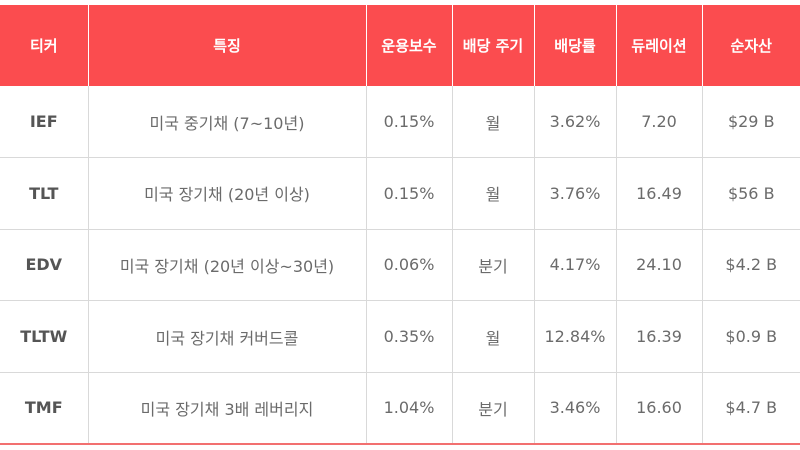  Describe the element at coordinates (658, 193) in the screenshot. I see `cell-duration: 16.49` at that location.